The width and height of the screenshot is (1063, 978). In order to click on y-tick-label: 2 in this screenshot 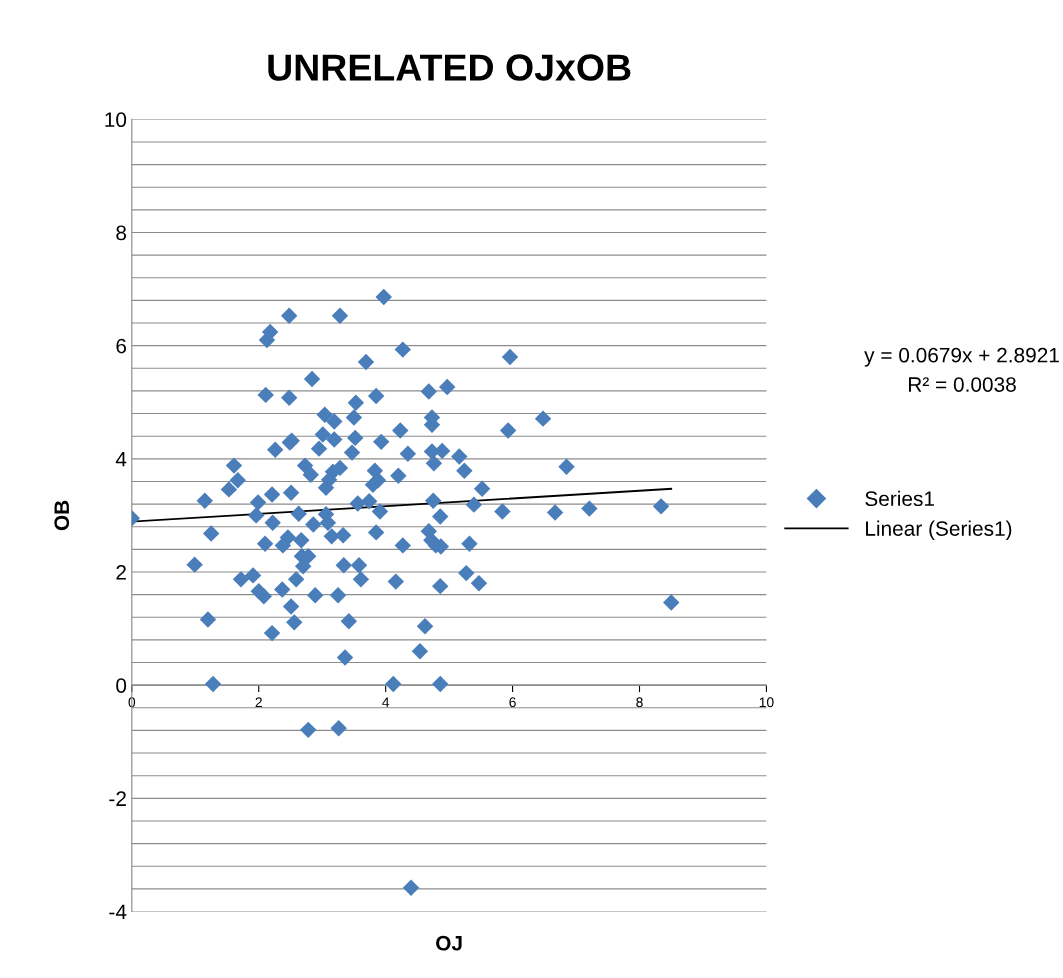, I will do `click(121, 572)`.